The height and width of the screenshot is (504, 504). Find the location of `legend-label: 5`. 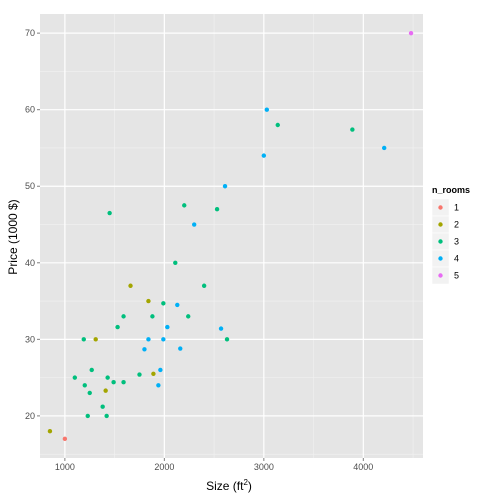

legend-label: 5 is located at coordinates (456, 276).